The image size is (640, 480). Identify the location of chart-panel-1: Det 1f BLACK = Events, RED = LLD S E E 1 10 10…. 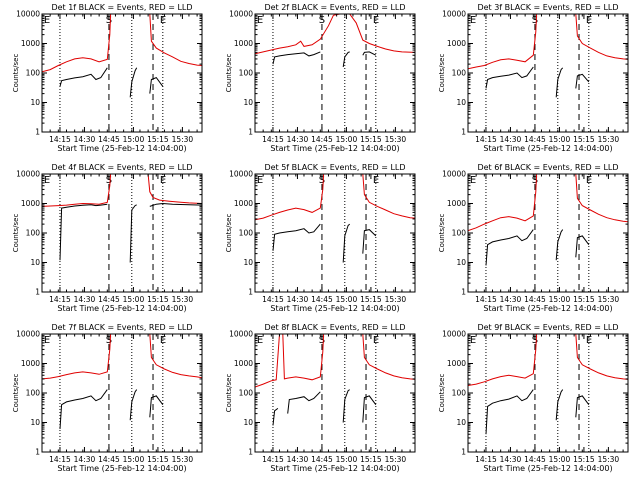
(107, 78).